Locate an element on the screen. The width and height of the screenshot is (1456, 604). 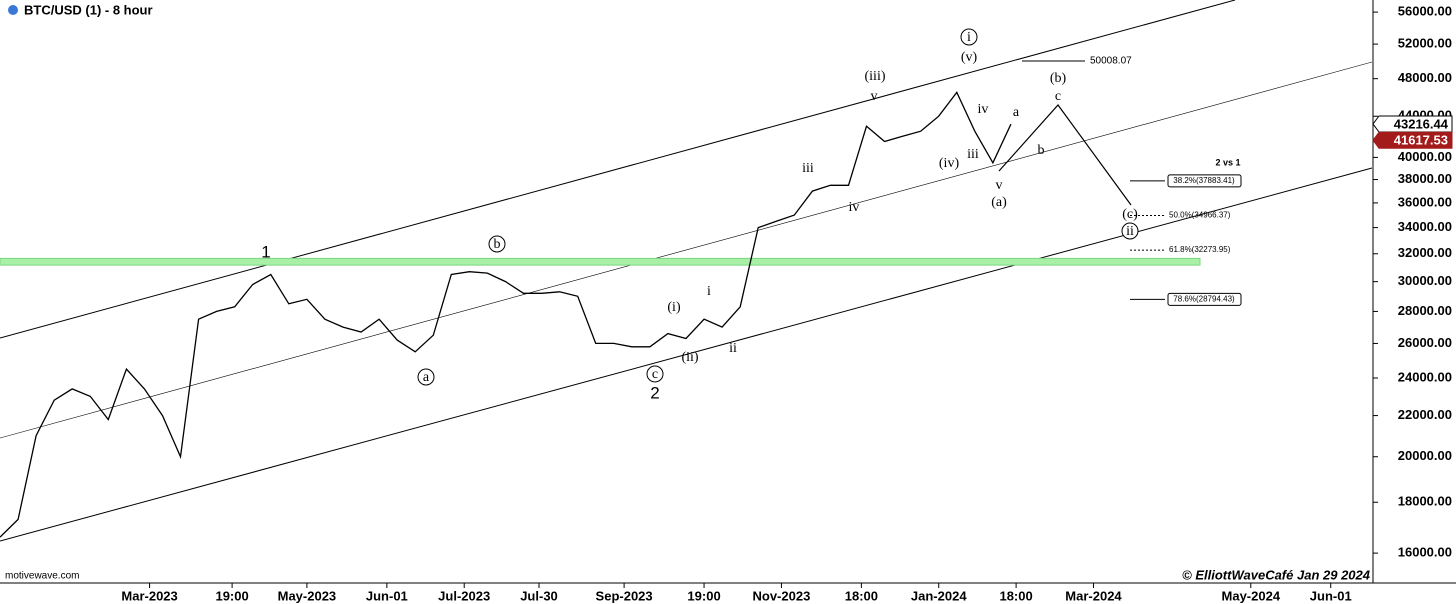
credit: © ElliottWaveCafé Jan 29 2024 is located at coordinates (1276, 574).